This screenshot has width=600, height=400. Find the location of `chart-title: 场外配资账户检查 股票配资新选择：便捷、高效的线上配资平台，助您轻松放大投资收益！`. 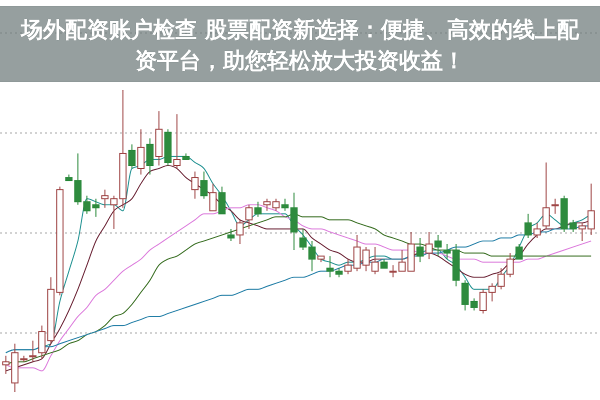

chart-title: 场外配资账户检查 股票配资新选择：便捷、高效的线上配资平台，助您轻松放大投资收益！ is located at coordinates (300, 45).